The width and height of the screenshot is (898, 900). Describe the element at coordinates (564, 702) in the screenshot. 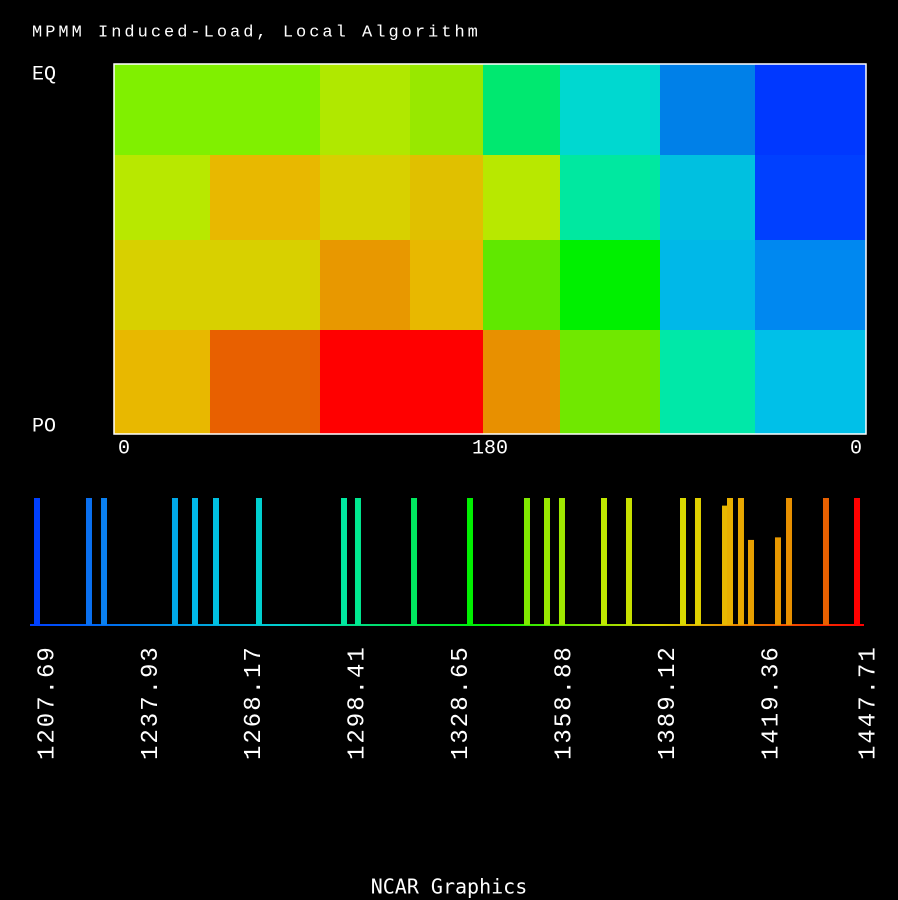

I see `x-tick-label: 1358.88` at that location.